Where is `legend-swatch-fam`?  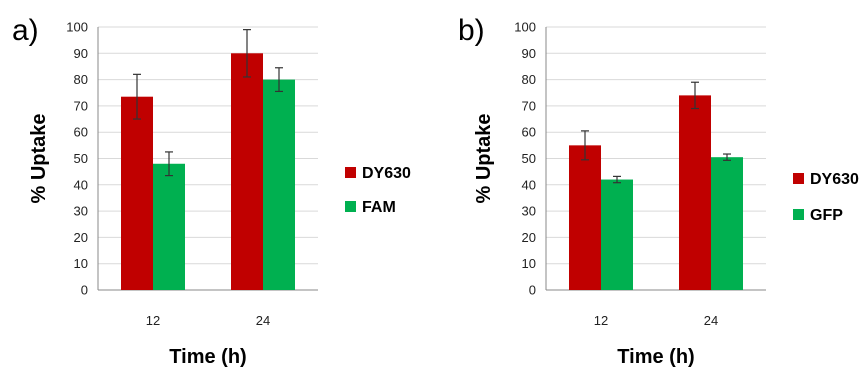 legend-swatch-fam is located at coordinates (350, 206).